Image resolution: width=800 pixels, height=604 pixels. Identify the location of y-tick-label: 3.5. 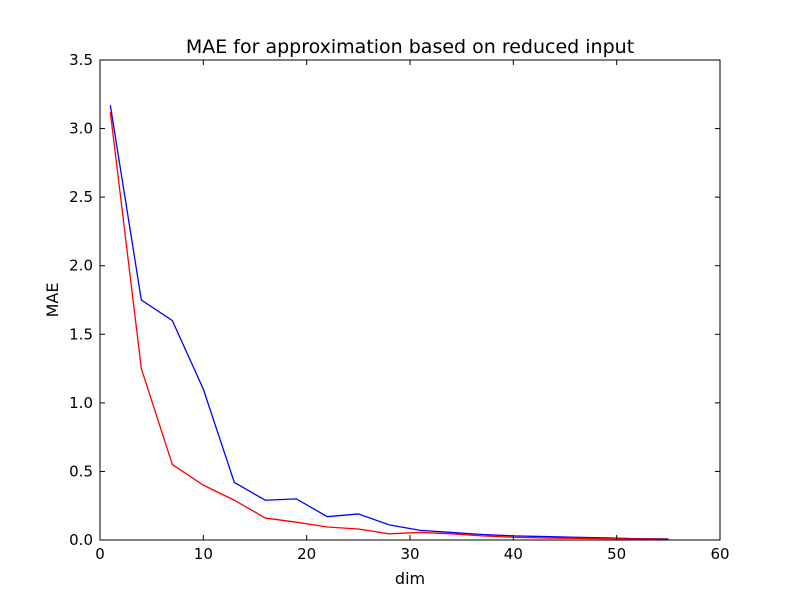
(81, 60).